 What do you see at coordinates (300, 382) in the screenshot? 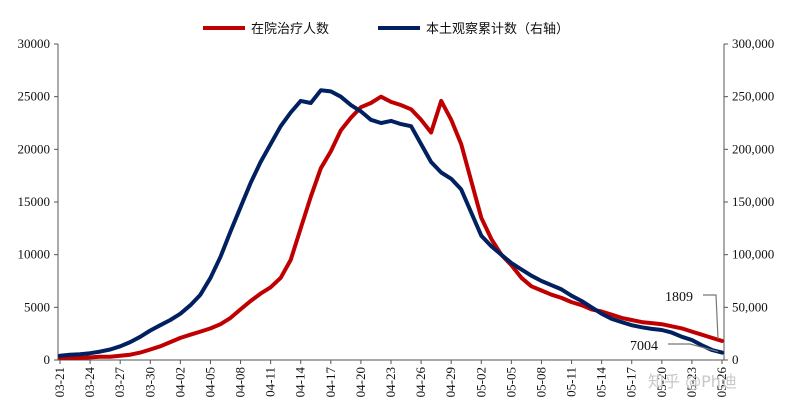
I see `x-tick-label: 04-14` at bounding box center [300, 382].